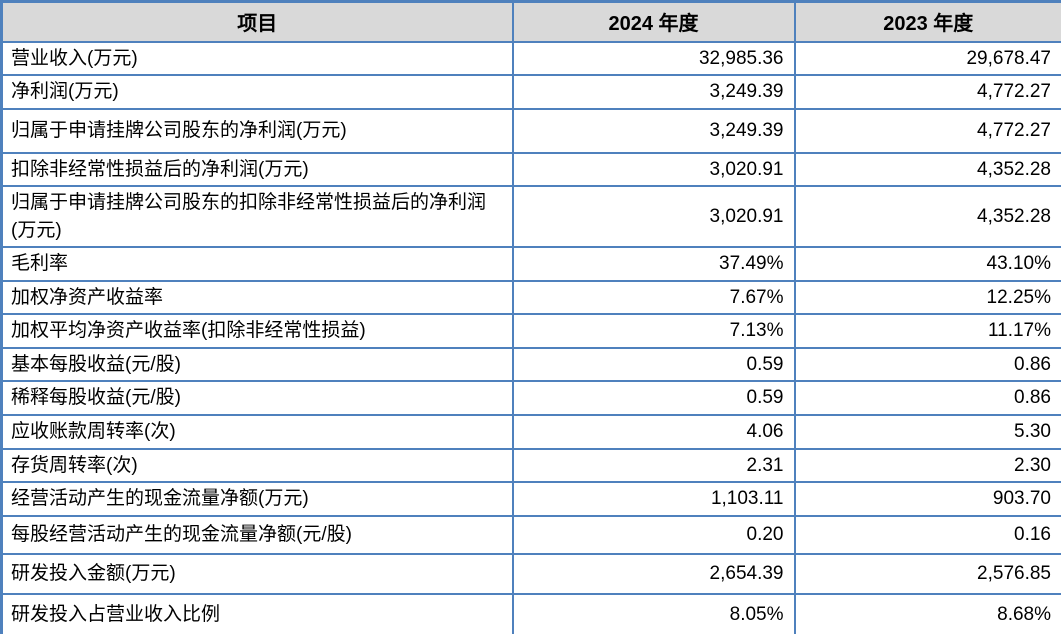  I want to click on column-header-item: 项目, so click(257, 21).